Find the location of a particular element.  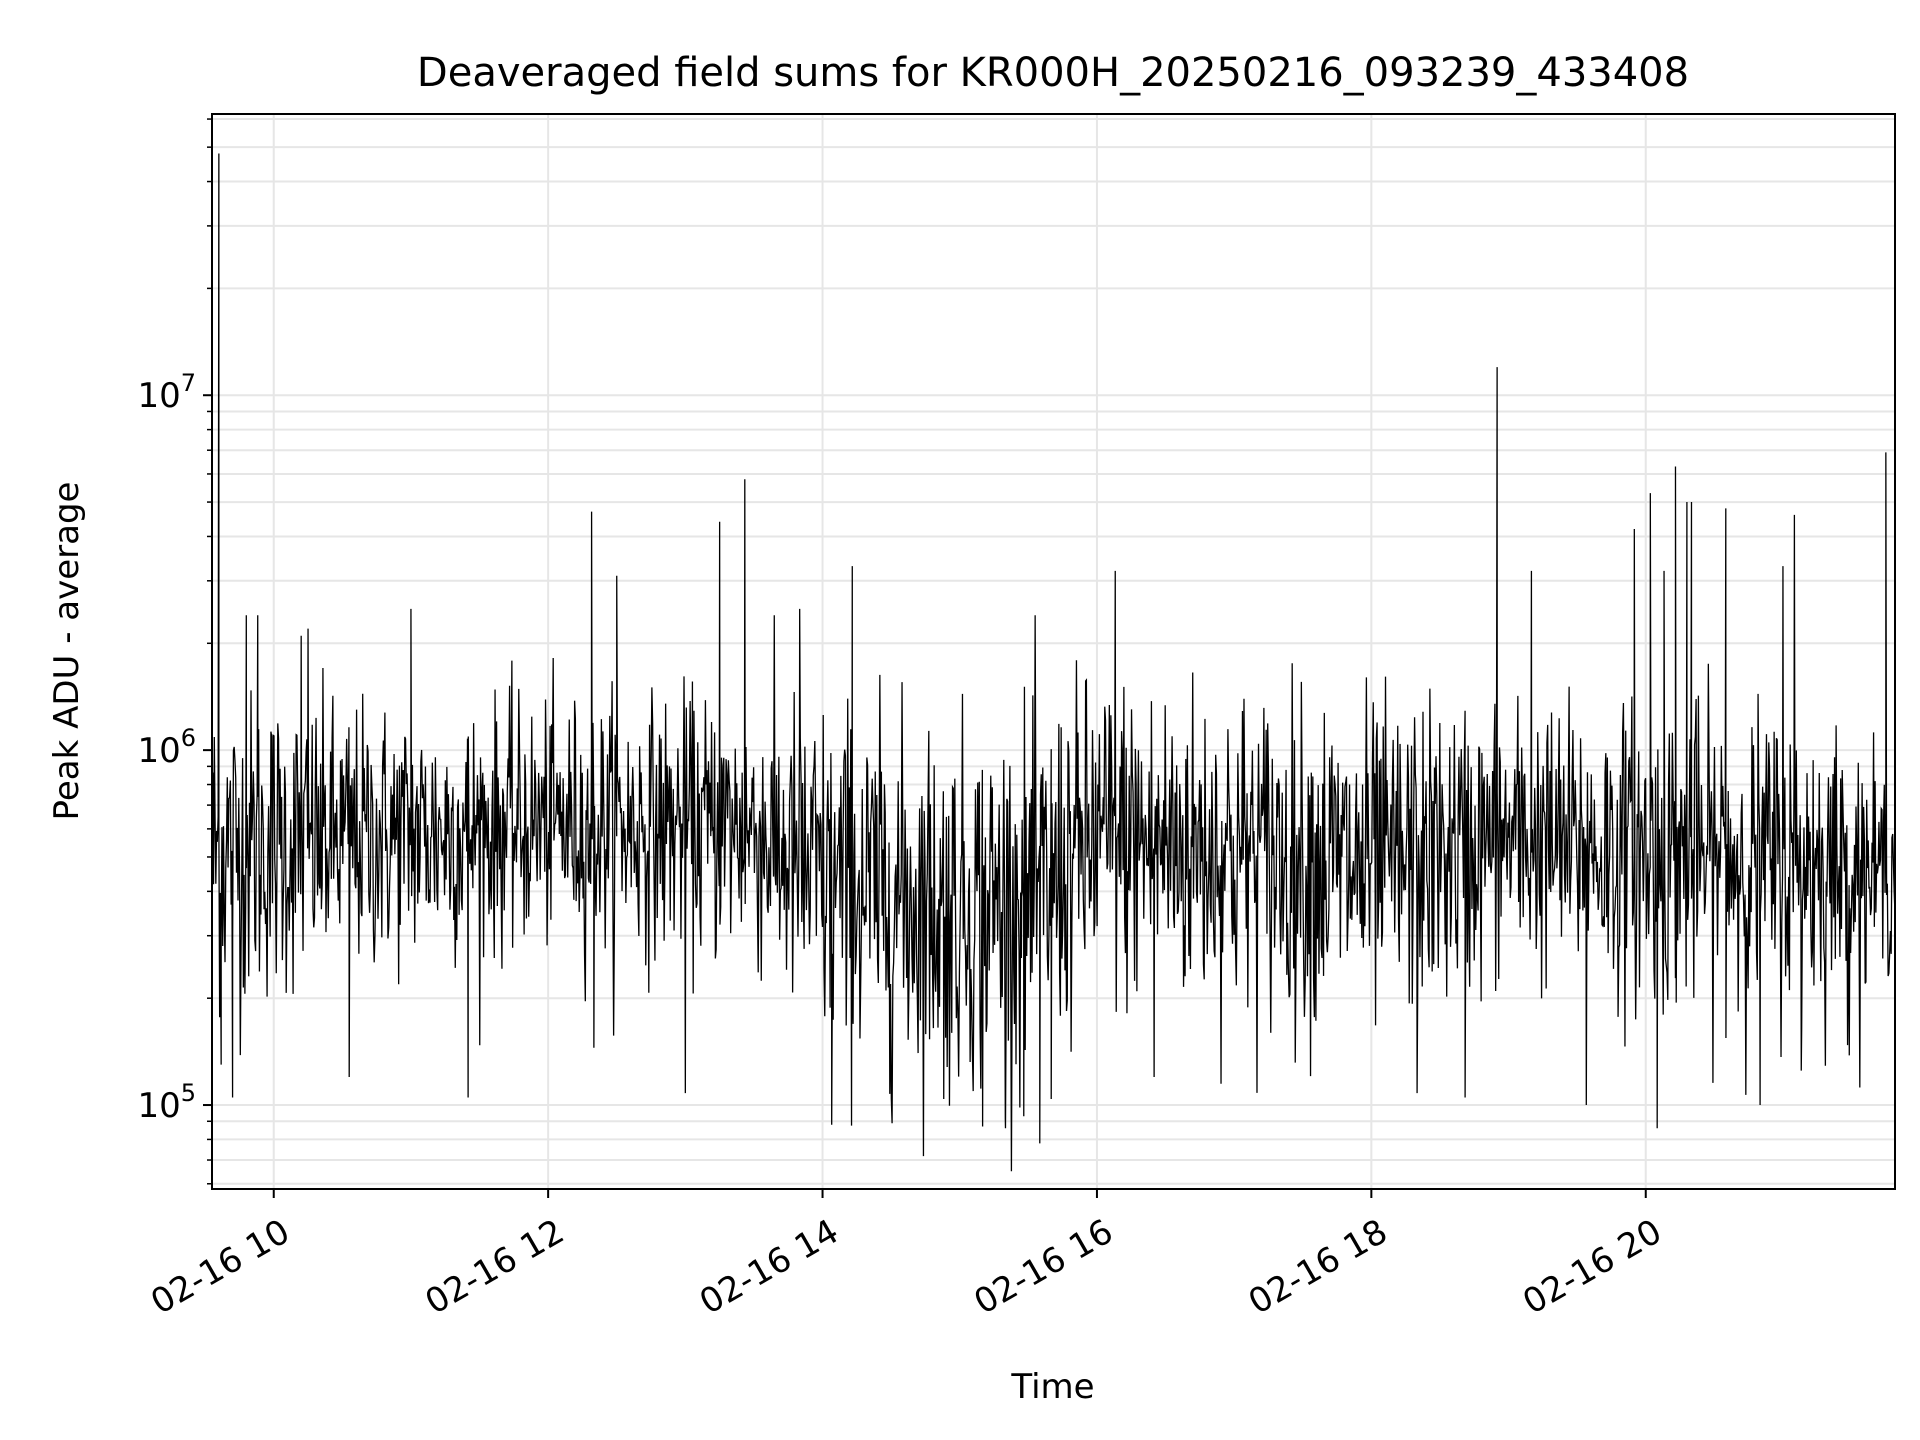

y-tick-exponent: 6 is located at coordinates (188, 738).